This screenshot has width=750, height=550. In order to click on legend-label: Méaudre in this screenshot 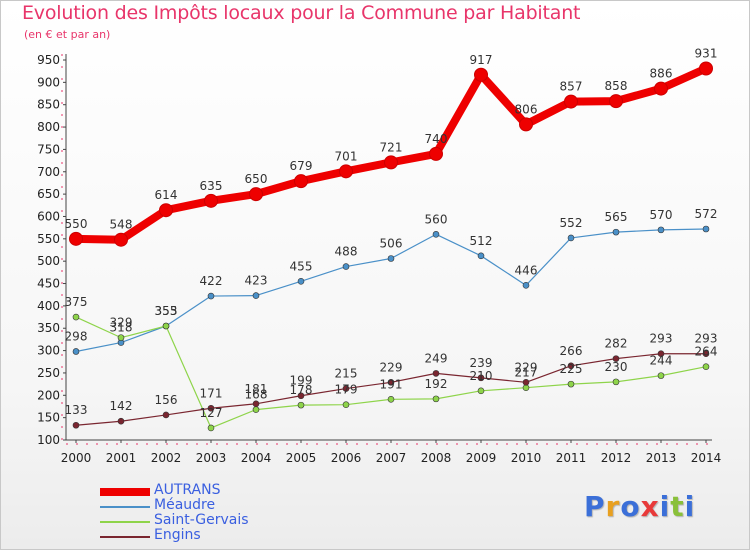, I will do `click(185, 505)`.